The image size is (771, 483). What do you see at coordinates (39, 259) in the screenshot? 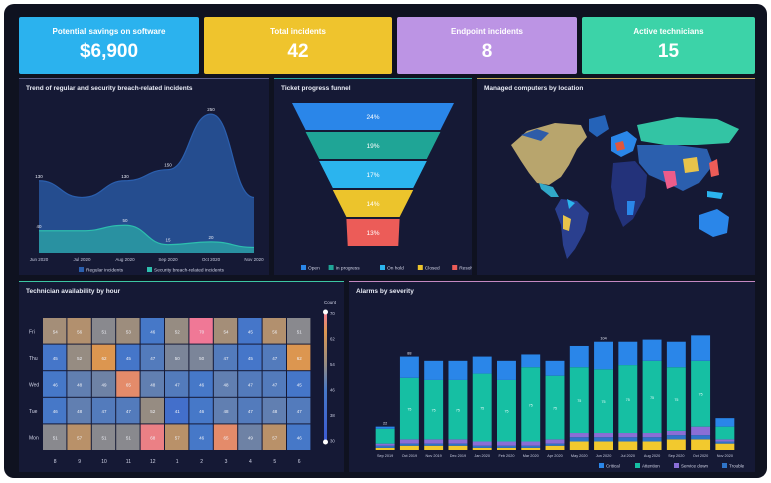
I see `x-tick-label: Jun 2020` at bounding box center [39, 259].